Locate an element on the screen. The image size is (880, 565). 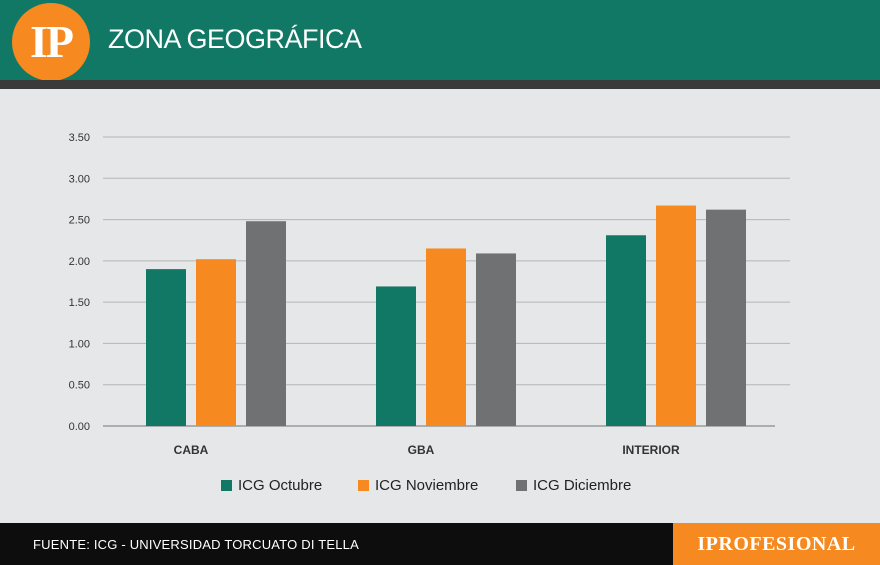
legend-item-octubre: ICG Octubre is located at coordinates (271, 485).